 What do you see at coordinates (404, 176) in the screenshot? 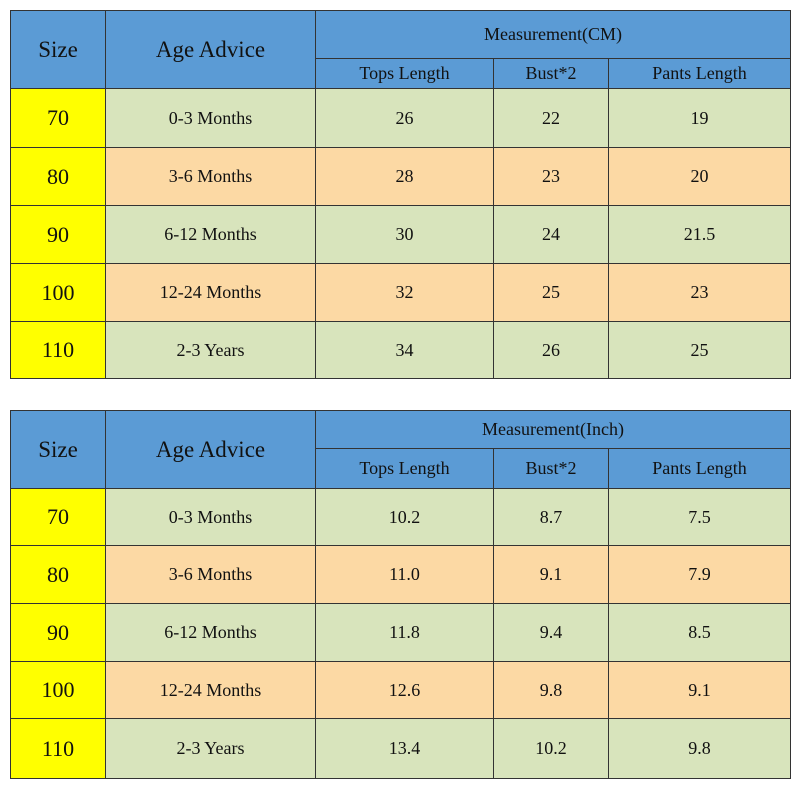
I see `data-cell: 28` at bounding box center [404, 176].